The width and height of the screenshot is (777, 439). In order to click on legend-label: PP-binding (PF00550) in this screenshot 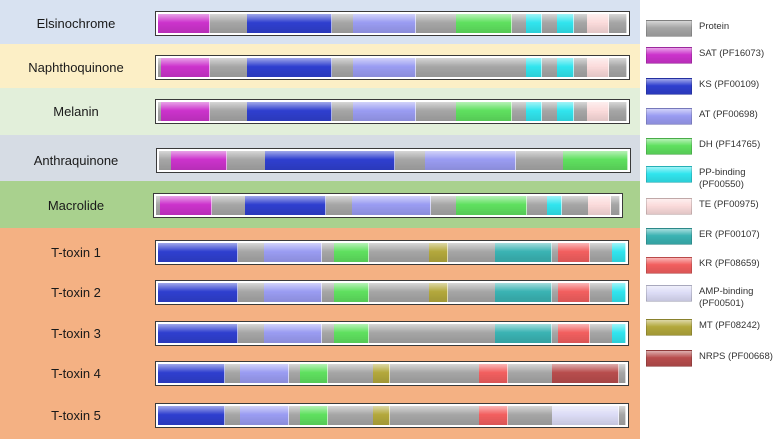, I will do `click(722, 178)`.